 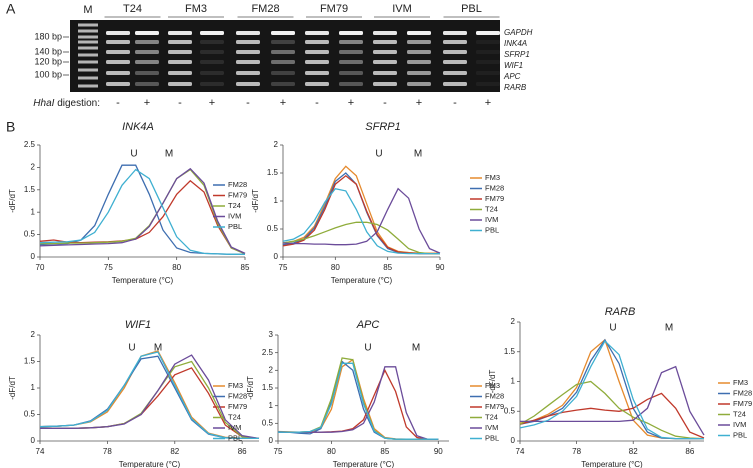 What do you see at coordinates (271, 334) in the screenshot?
I see `y-tick-label: 3` at bounding box center [271, 334].